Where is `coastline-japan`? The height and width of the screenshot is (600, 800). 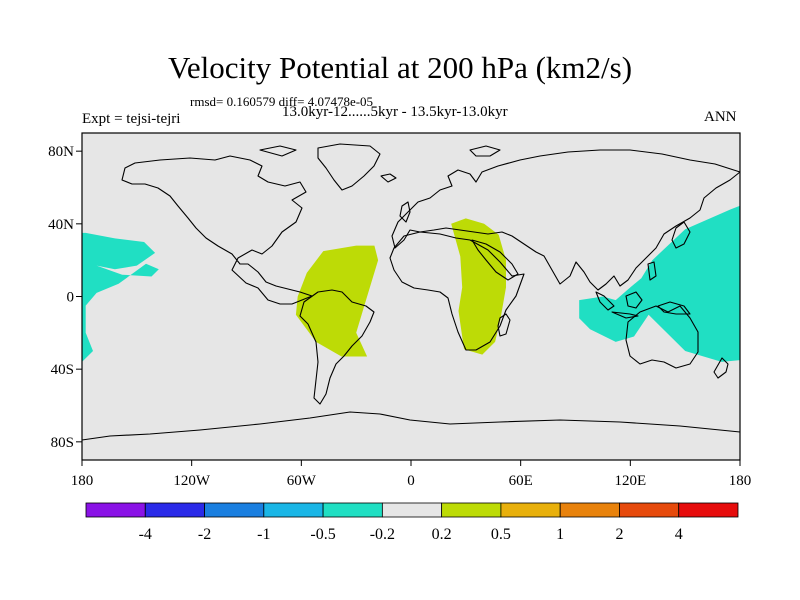
coastline-japan is located at coordinates (681, 235).